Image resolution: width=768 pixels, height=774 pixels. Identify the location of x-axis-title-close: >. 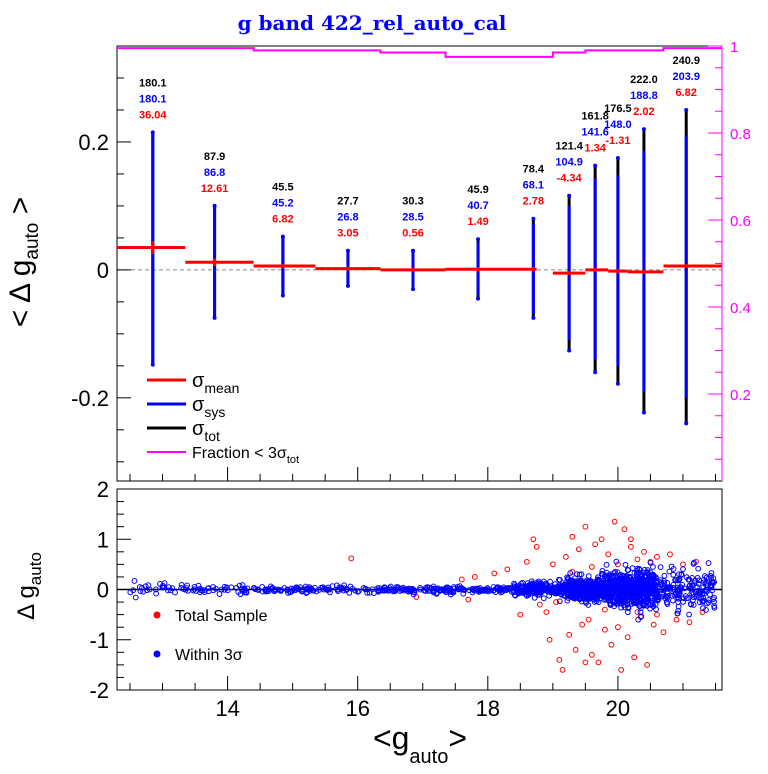
(457, 738).